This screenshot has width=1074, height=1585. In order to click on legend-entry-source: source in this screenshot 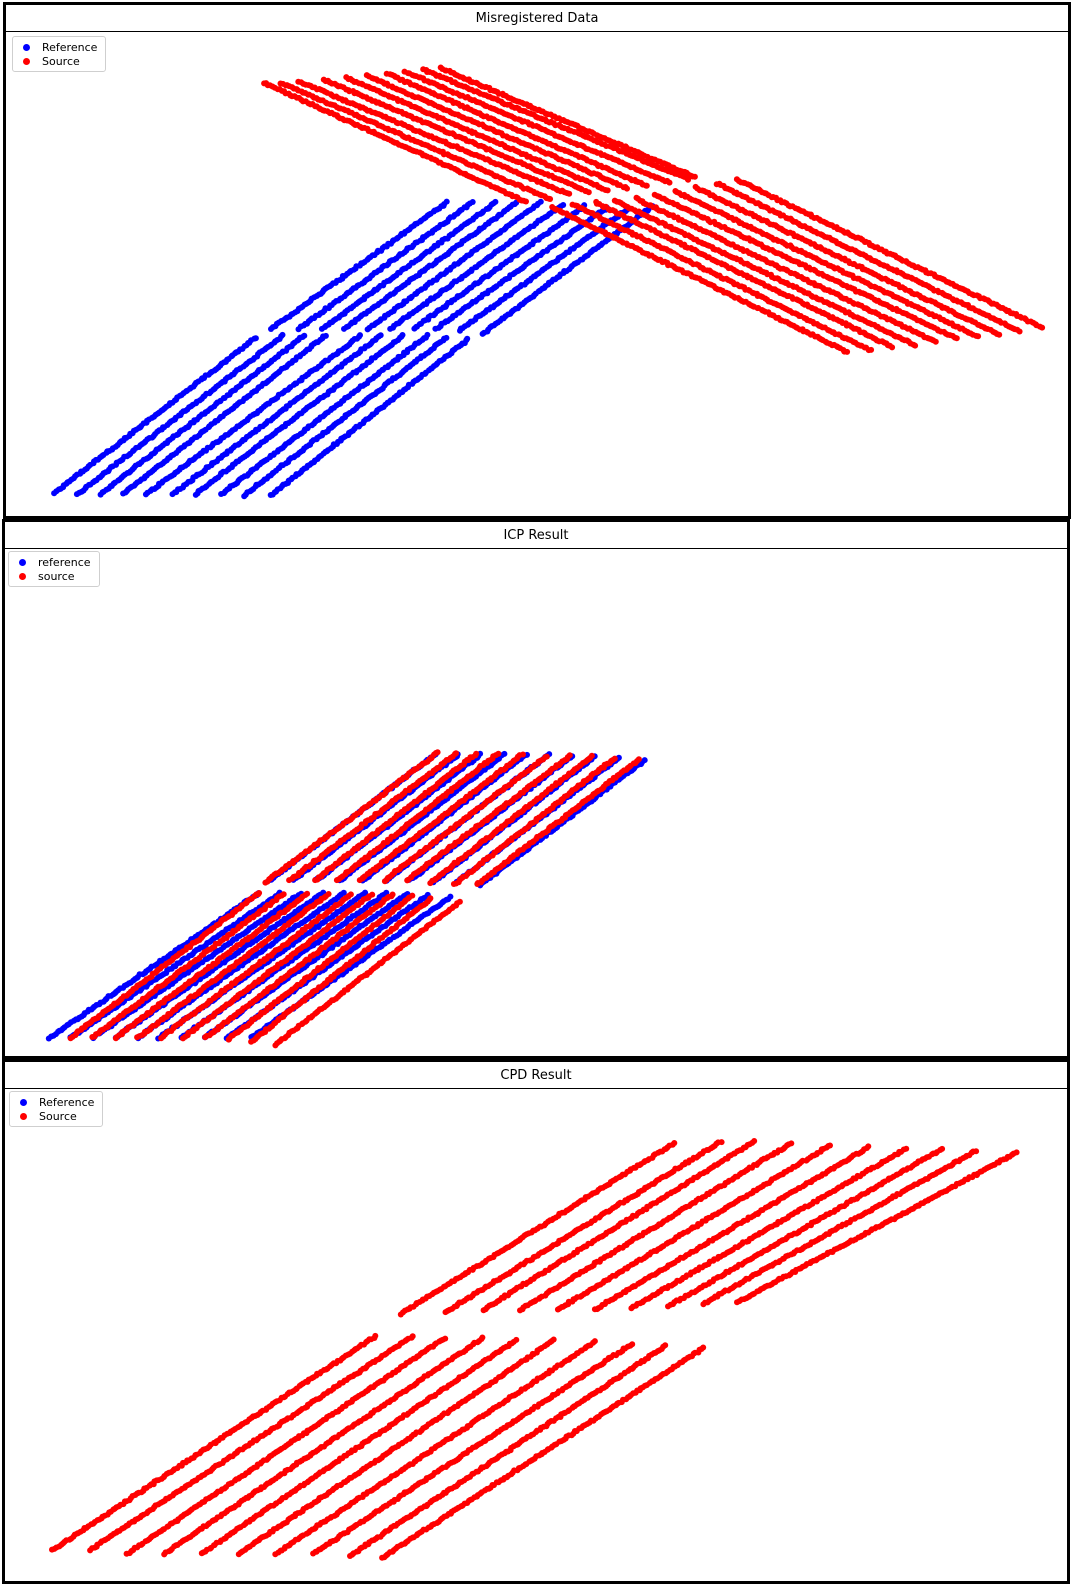, I will do `click(54, 576)`.